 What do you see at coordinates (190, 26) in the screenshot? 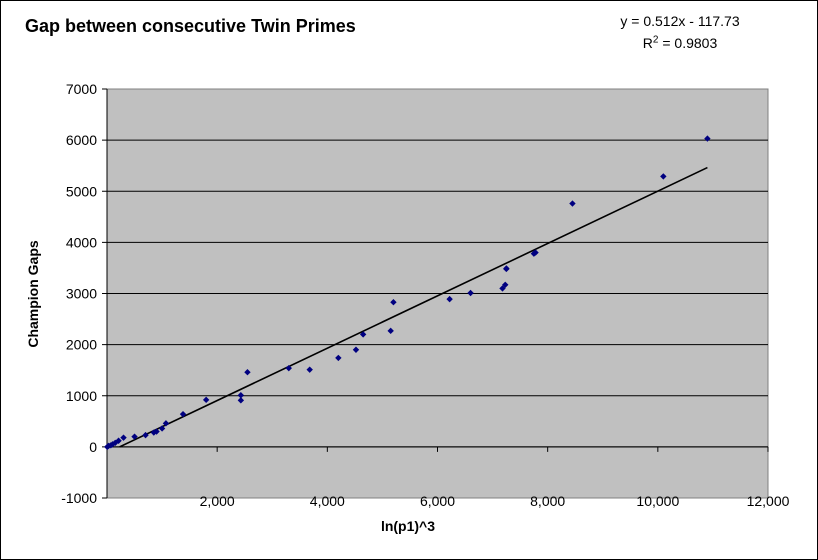
I see `chart-title: Gap between consecutive Twin Primes` at bounding box center [190, 26].